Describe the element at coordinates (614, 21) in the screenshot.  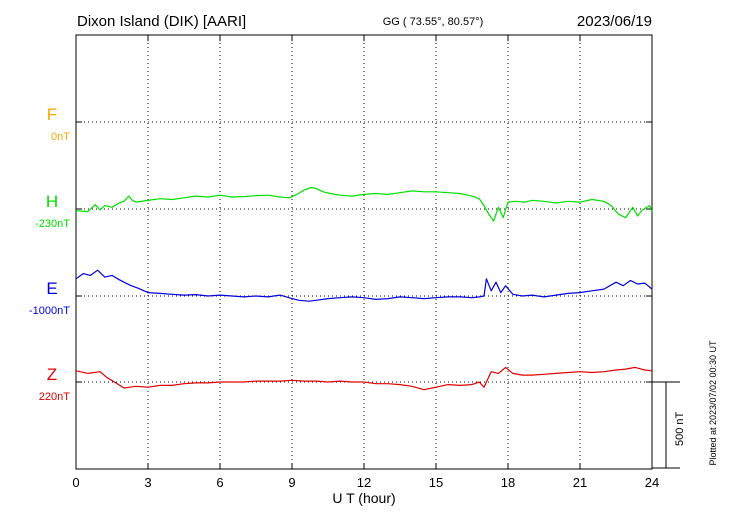
I see `date-label: 2023/06/19` at that location.